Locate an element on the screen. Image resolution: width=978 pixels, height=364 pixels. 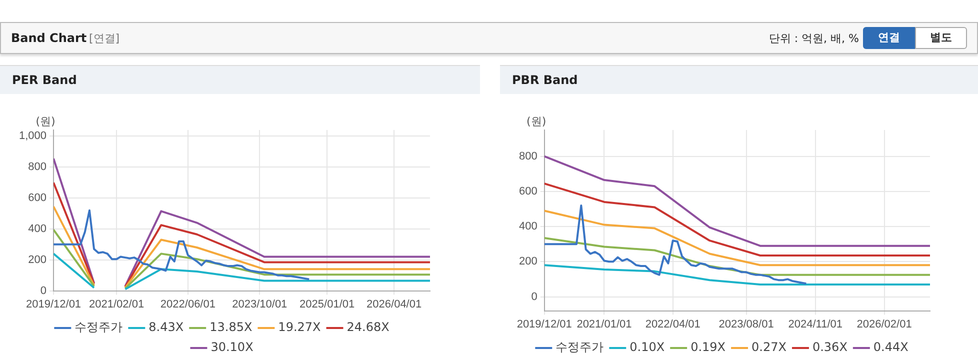
x-tick-label: 2022/04/01 is located at coordinates (672, 324).